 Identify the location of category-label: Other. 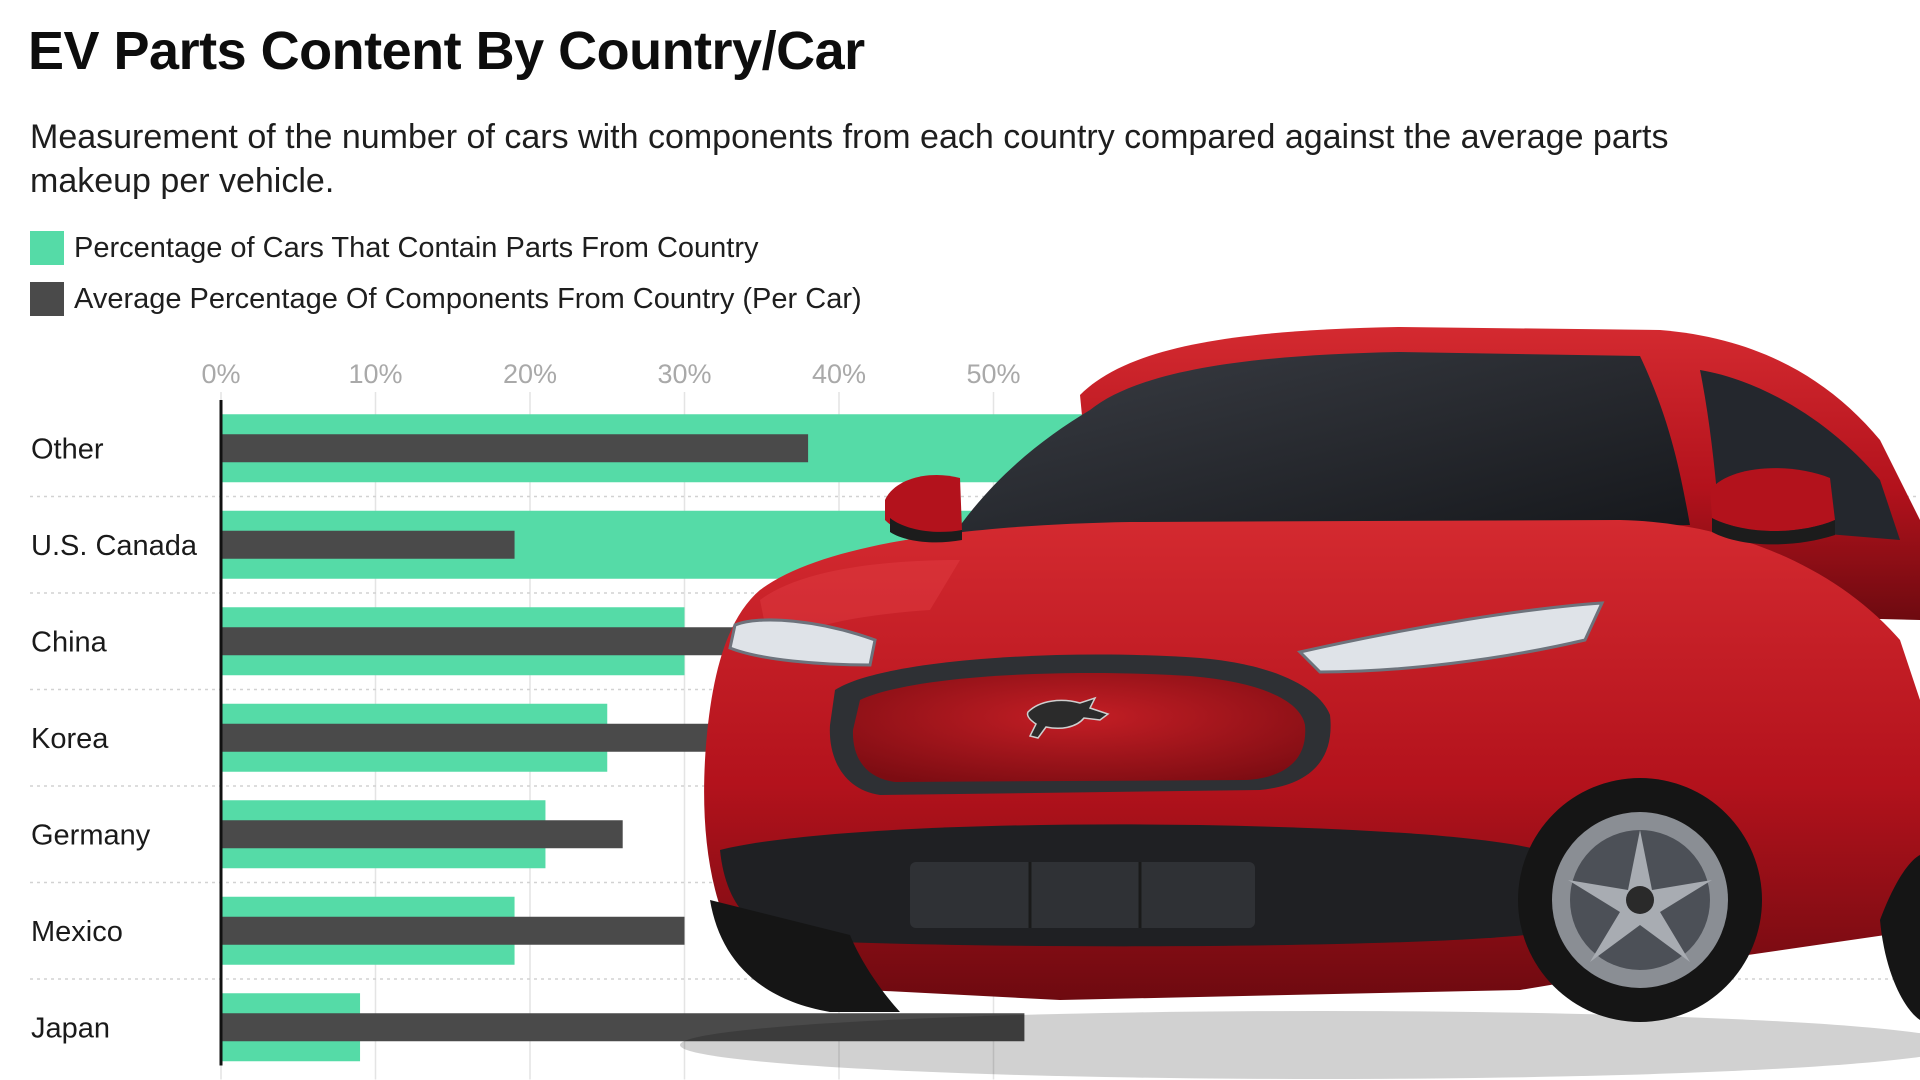
(67, 449).